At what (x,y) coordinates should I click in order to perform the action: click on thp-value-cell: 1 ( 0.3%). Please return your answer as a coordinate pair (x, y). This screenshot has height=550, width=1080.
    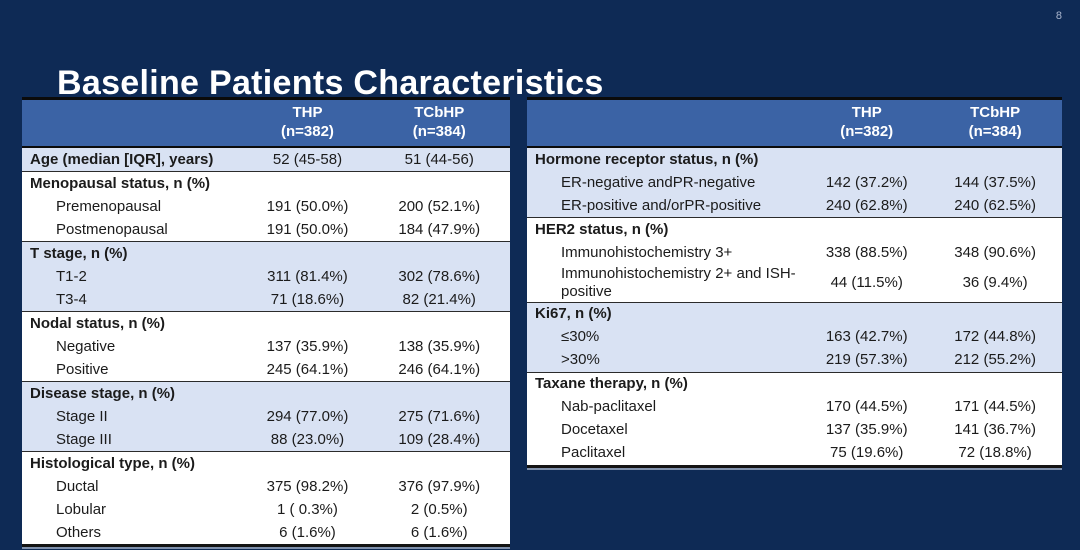
    Looking at the image, I should click on (307, 510).